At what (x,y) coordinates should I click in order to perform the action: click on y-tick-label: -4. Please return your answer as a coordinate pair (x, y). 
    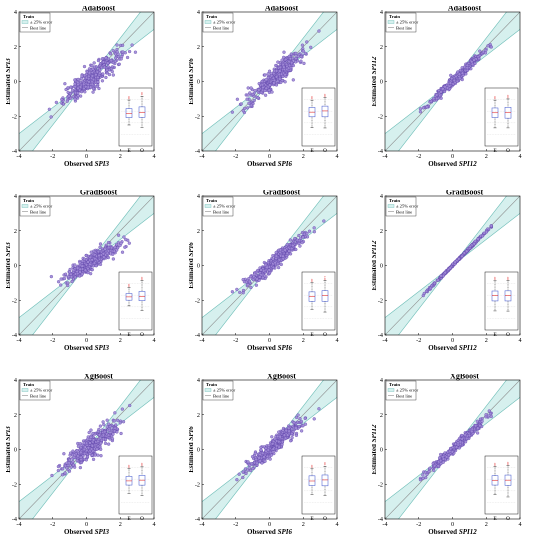
    Looking at the image, I should click on (380, 335).